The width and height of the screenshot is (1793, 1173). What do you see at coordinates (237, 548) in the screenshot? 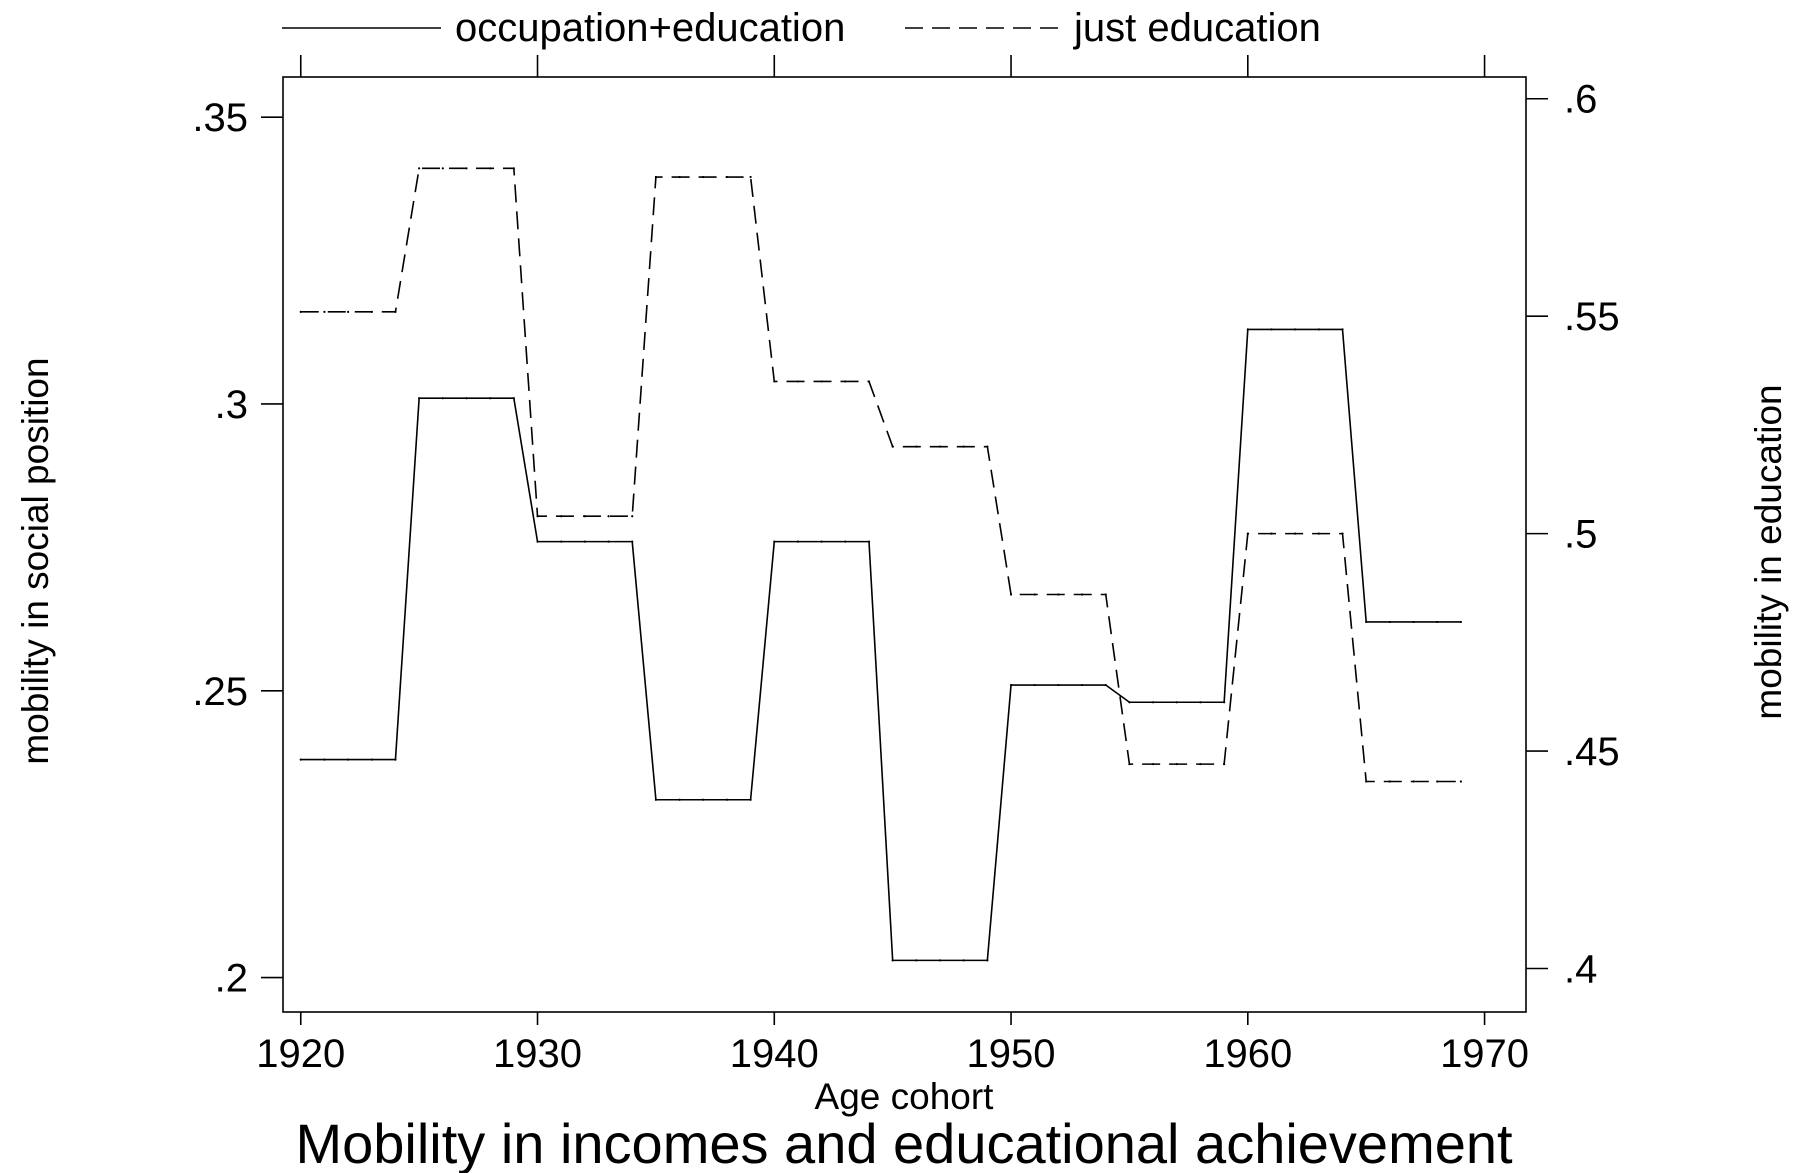
I see `y-axis-left: .2 .25 .3 .35` at bounding box center [237, 548].